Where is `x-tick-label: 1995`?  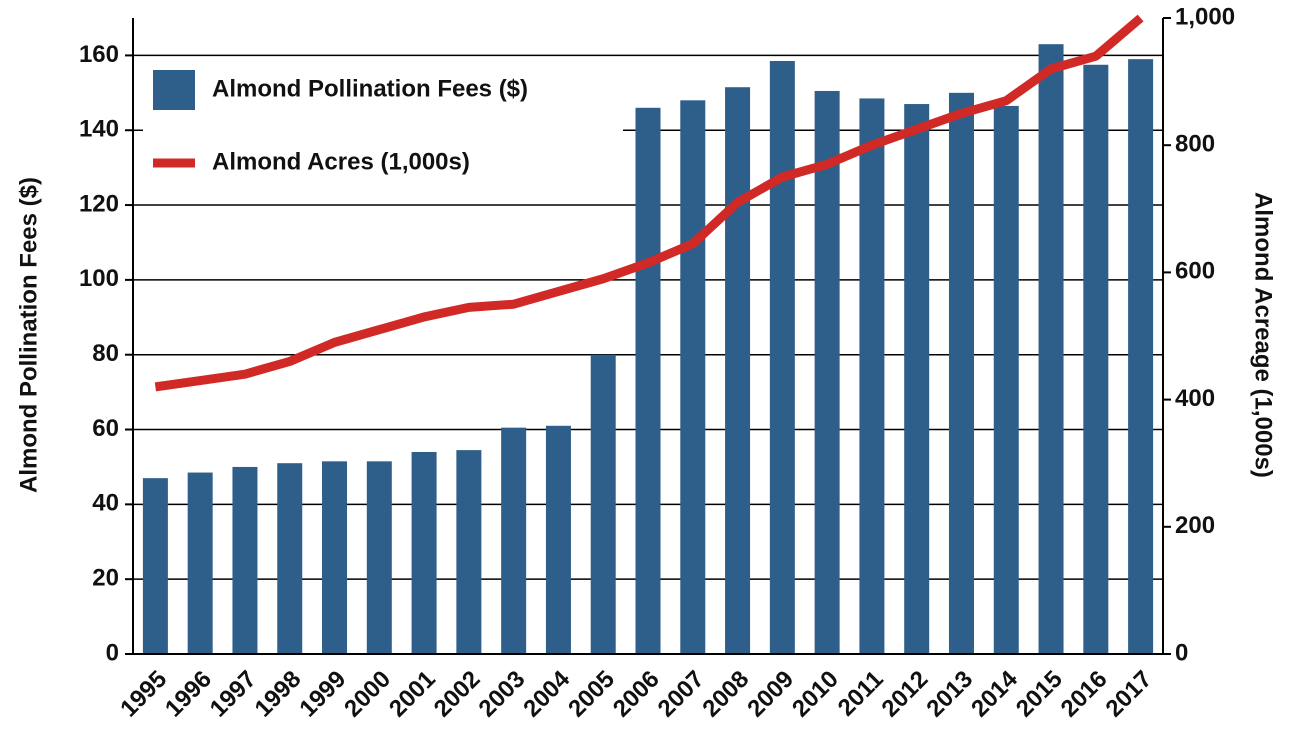 x-tick-label: 1995 is located at coordinates (143, 694).